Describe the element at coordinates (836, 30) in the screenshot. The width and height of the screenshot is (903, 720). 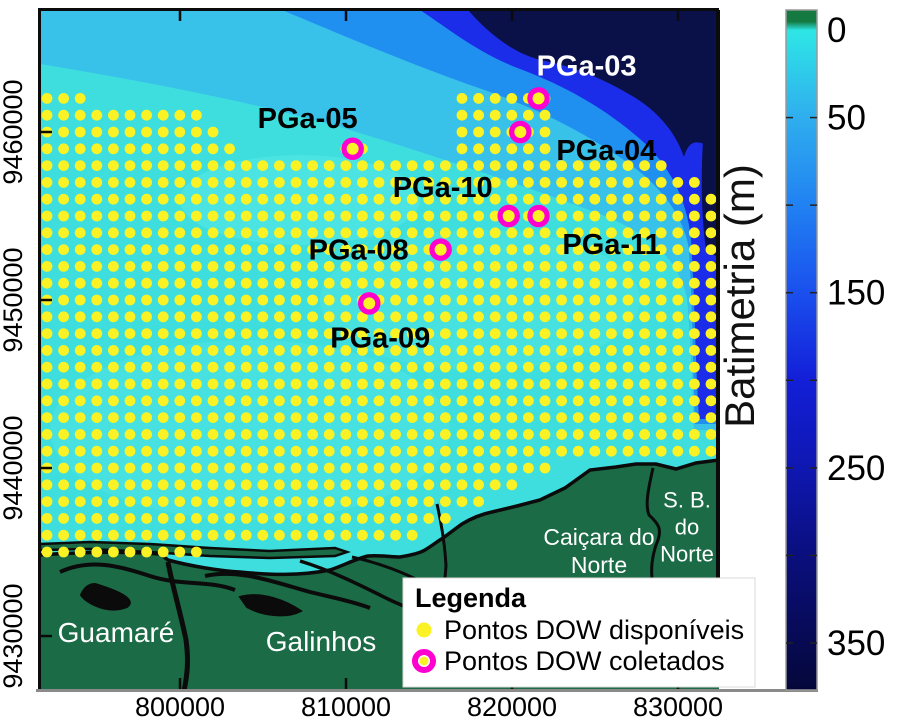
I see `colorbar-tick-label: 0` at that location.